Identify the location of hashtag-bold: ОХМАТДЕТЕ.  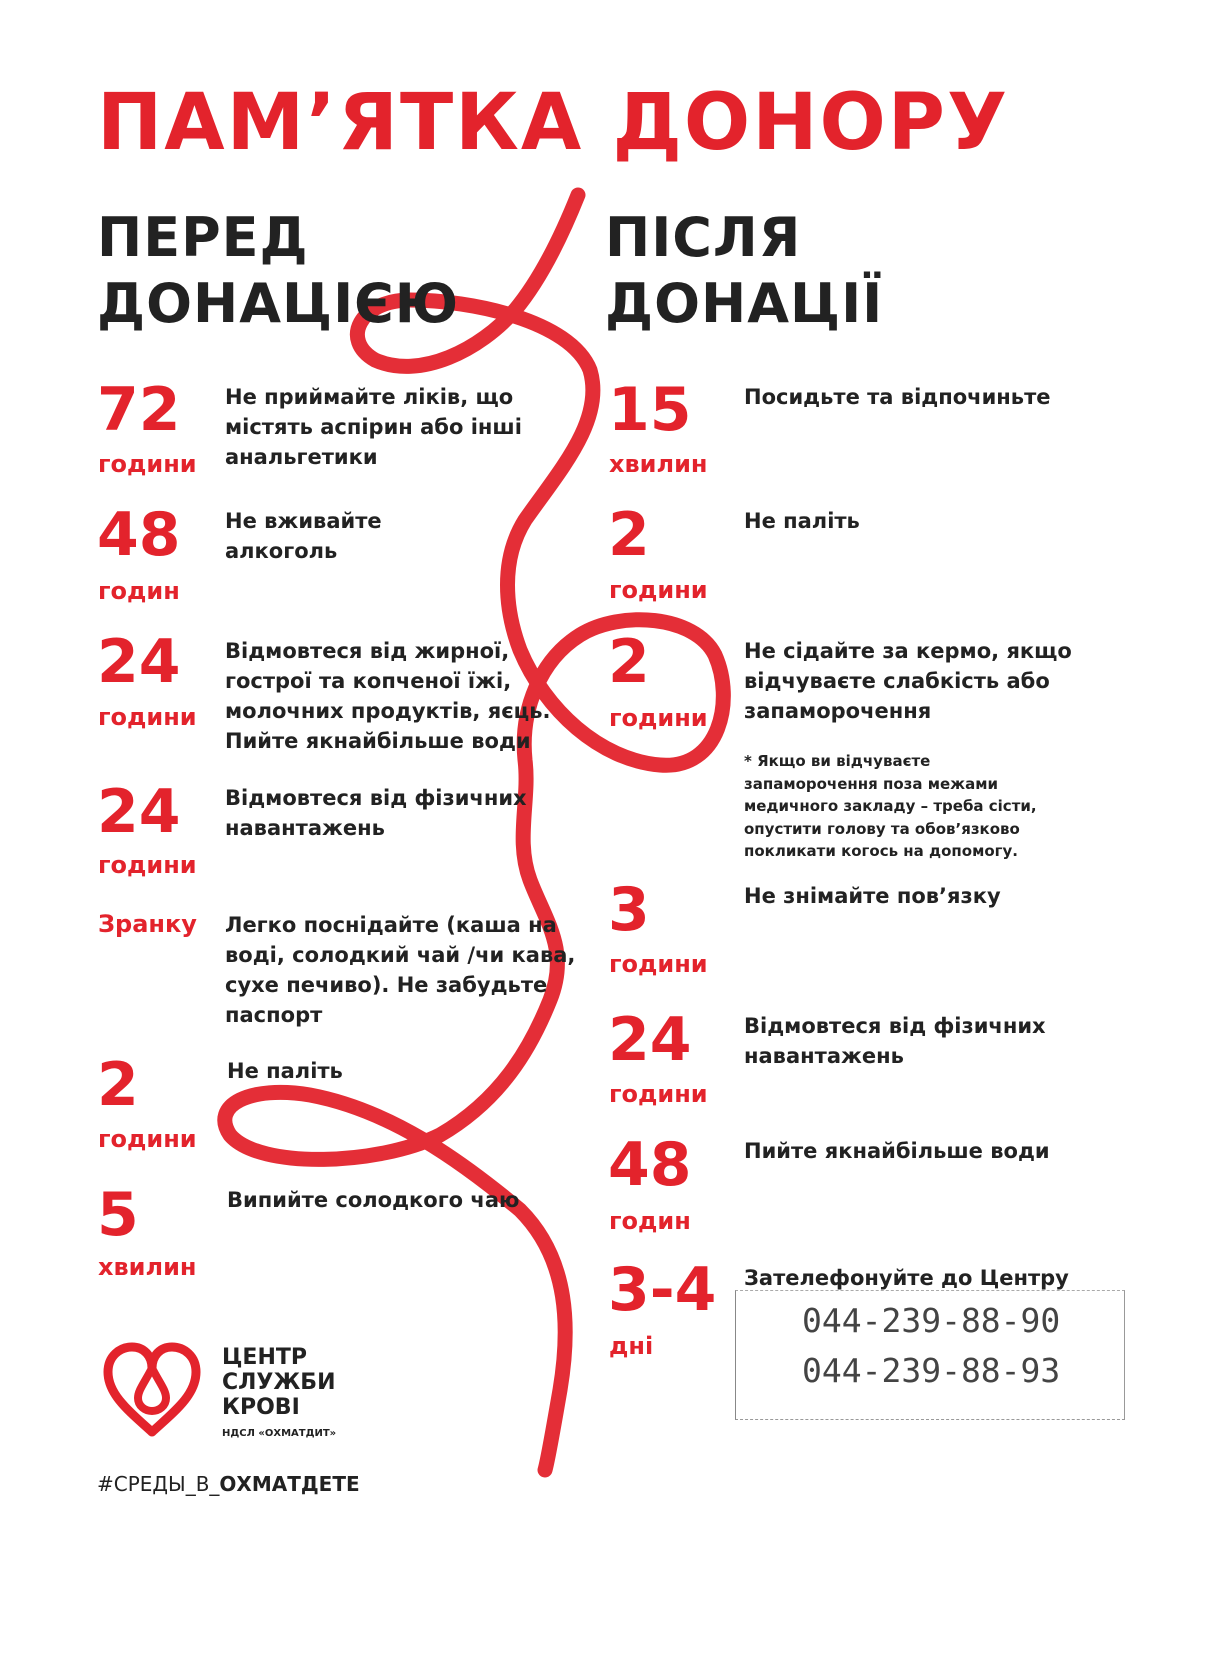
(289, 1484).